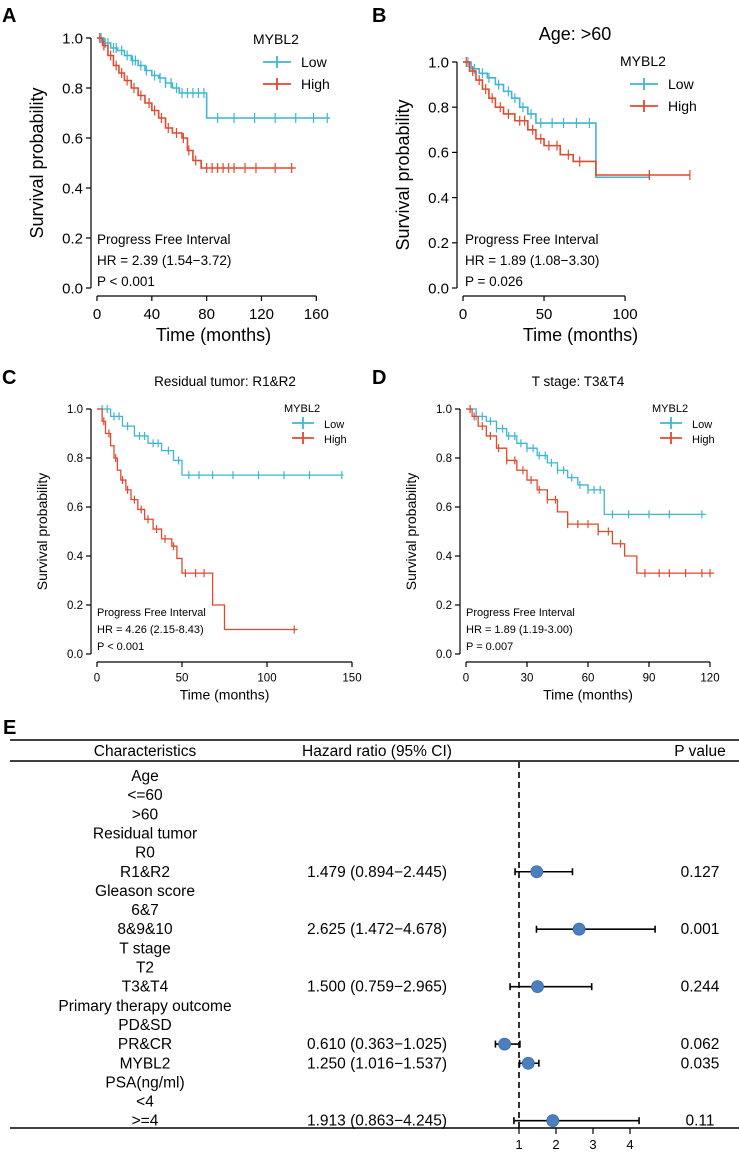  Describe the element at coordinates (9, 728) in the screenshot. I see `panel-letter: E` at that location.